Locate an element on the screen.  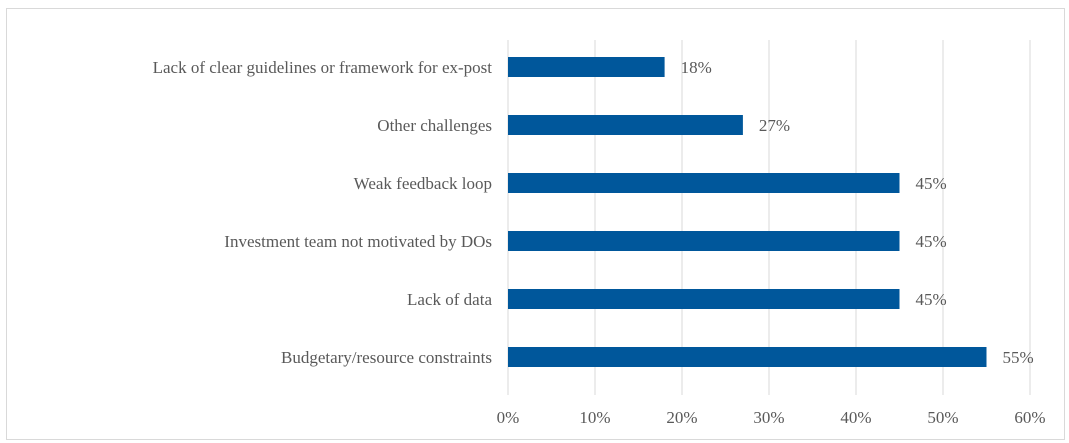
x-tick-label: 30% is located at coordinates (768, 417).